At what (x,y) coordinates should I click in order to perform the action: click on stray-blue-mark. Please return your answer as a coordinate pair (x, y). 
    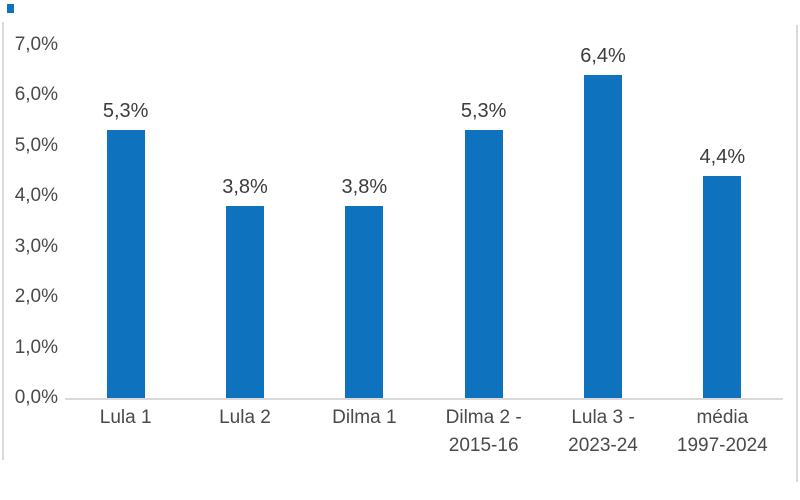
    Looking at the image, I should click on (10, 8).